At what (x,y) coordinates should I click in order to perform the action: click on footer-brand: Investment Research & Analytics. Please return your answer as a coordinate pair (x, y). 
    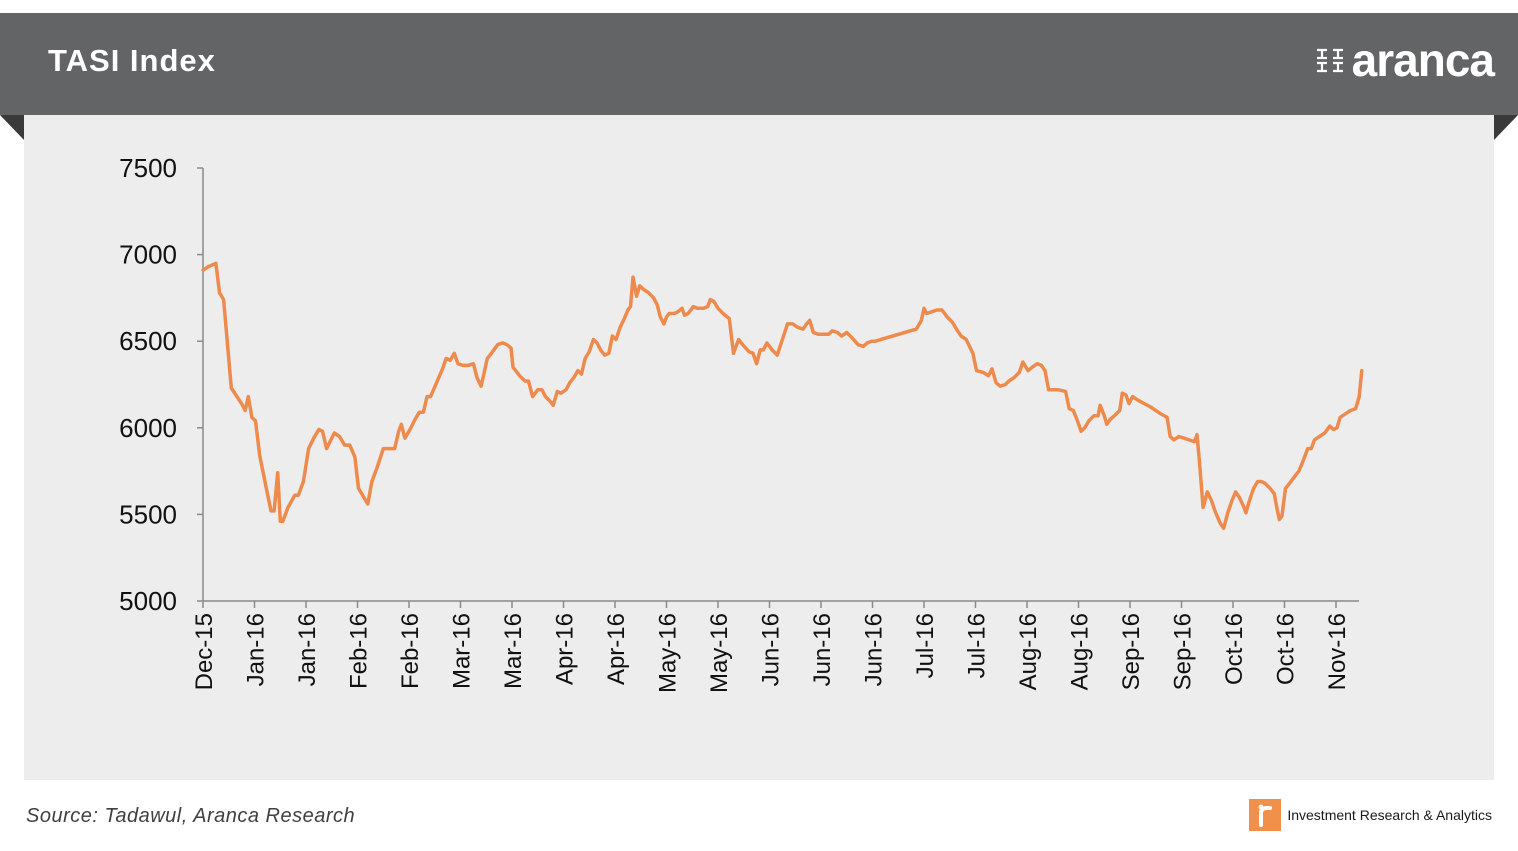
    Looking at the image, I should click on (1370, 815).